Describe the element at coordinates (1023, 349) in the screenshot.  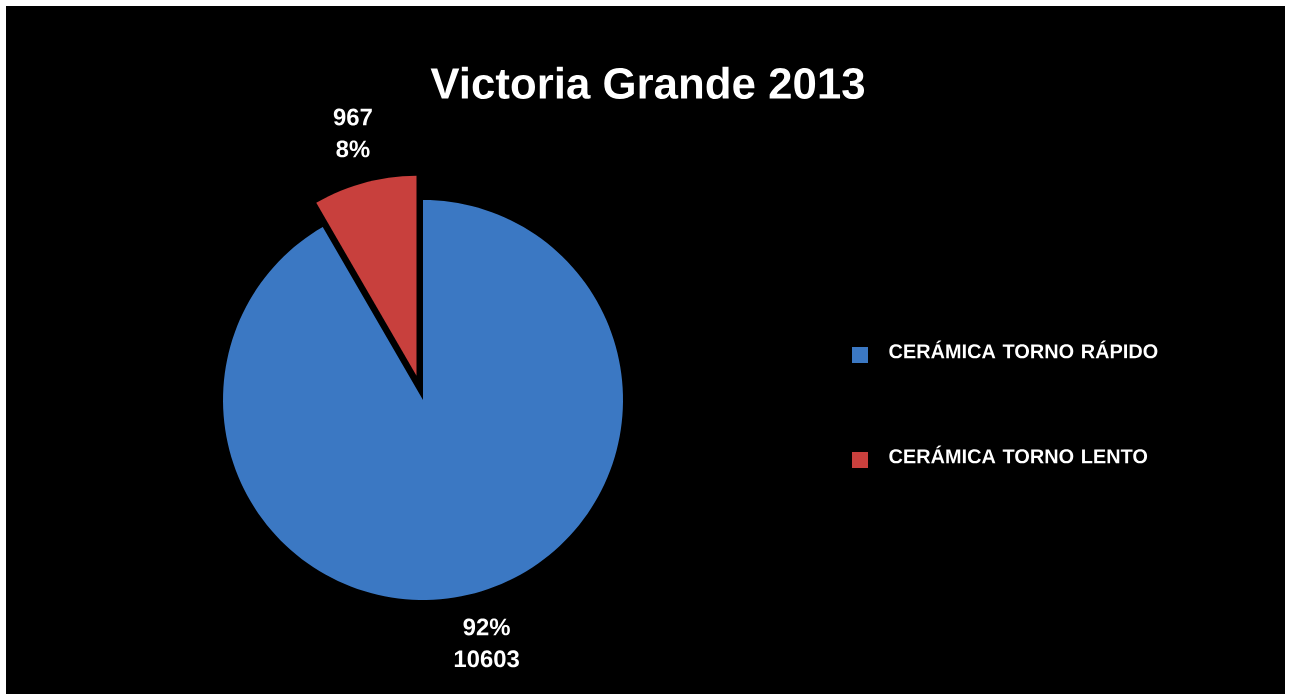
I see `legend-label: CERÁMICA TORNO RÁPIDO` at that location.